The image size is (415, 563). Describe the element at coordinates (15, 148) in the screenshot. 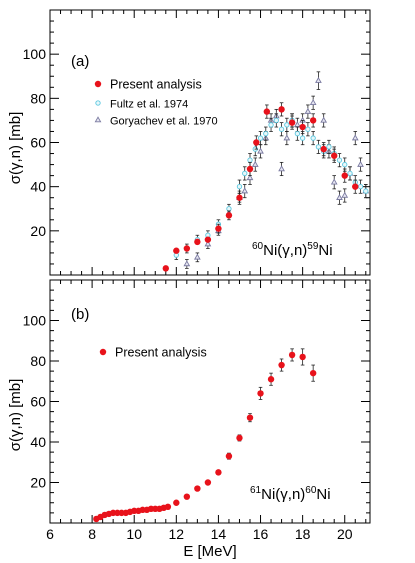

I see `panel-a-y-axis-label: σ(γ,n) [mb]` at that location.